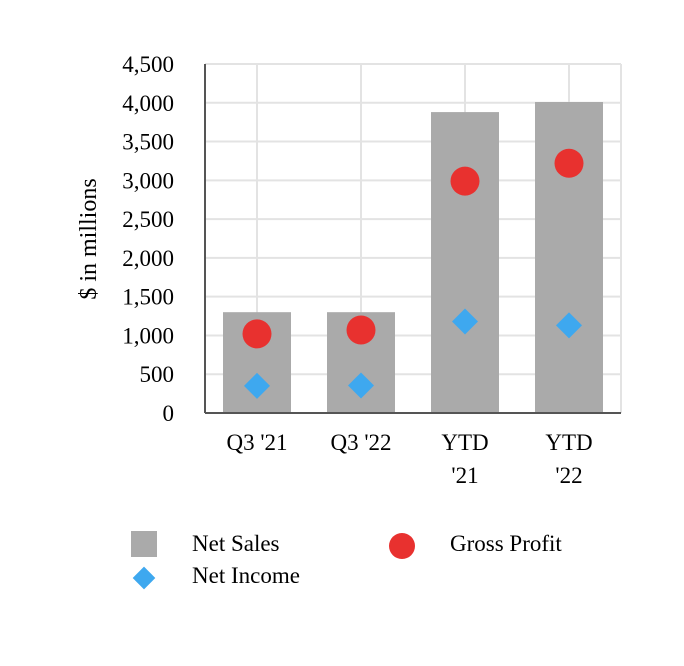 The width and height of the screenshot is (684, 666). Describe the element at coordinates (409, 459) in the screenshot. I see `x-tick-labels: Q3 '21 Q3 '22 YTD '21 YTD '22` at that location.